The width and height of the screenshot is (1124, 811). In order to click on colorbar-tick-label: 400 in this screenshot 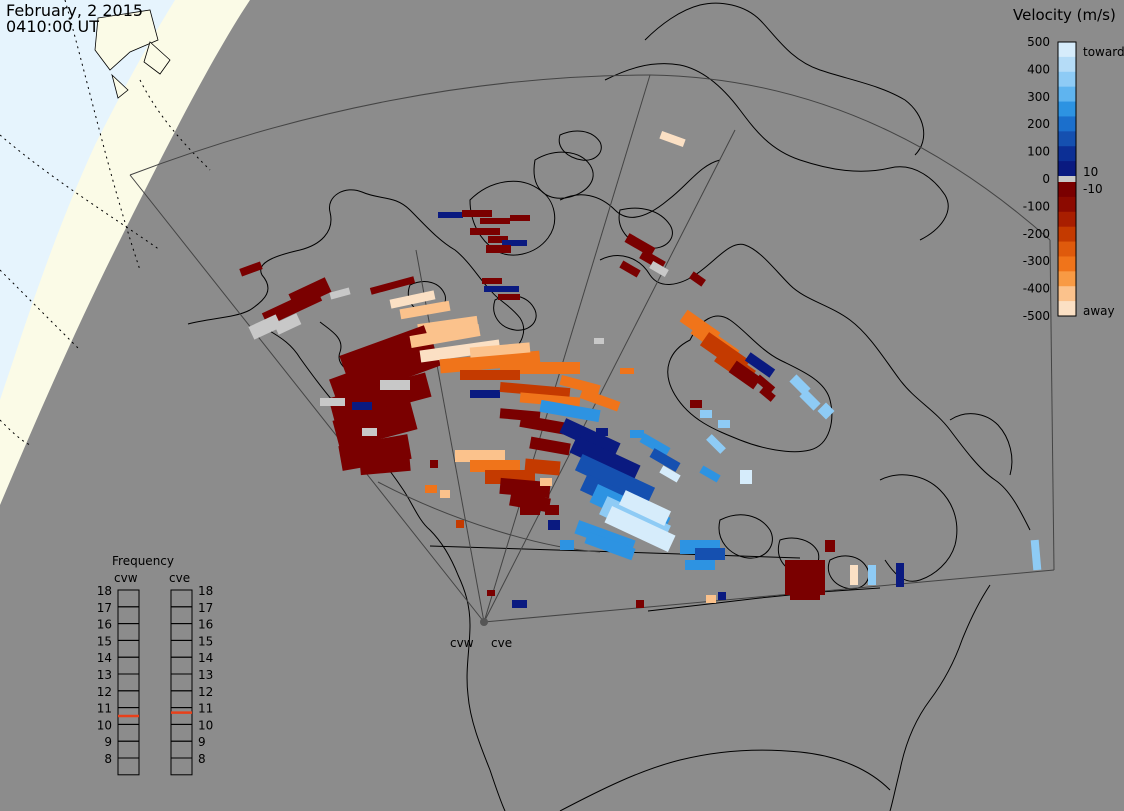, I will do `click(1038, 69)`.